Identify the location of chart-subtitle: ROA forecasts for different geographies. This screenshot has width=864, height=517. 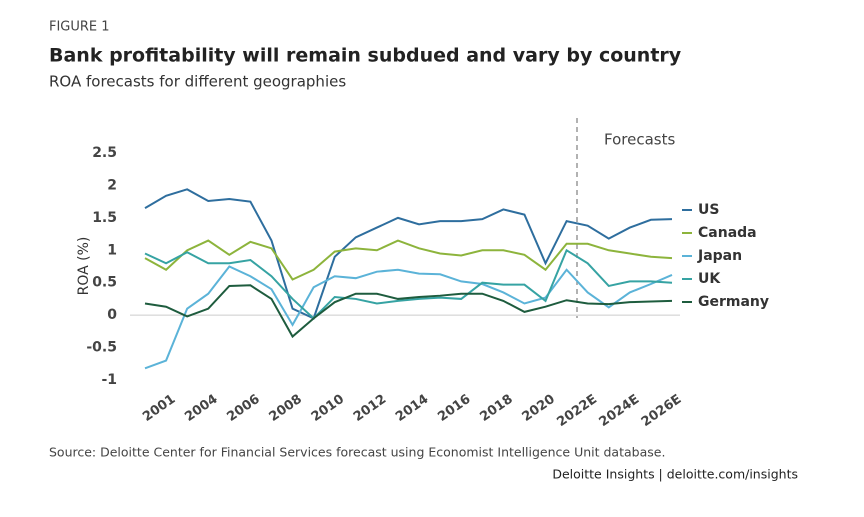
(197, 82).